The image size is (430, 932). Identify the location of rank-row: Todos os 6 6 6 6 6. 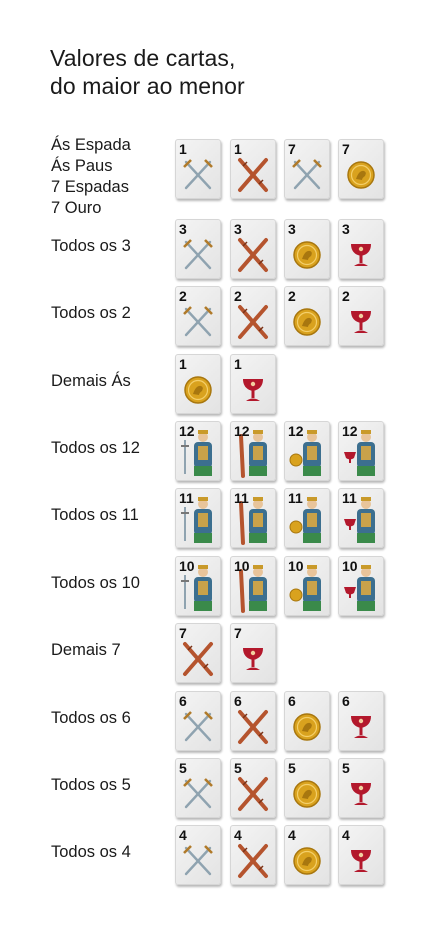
(215, 721).